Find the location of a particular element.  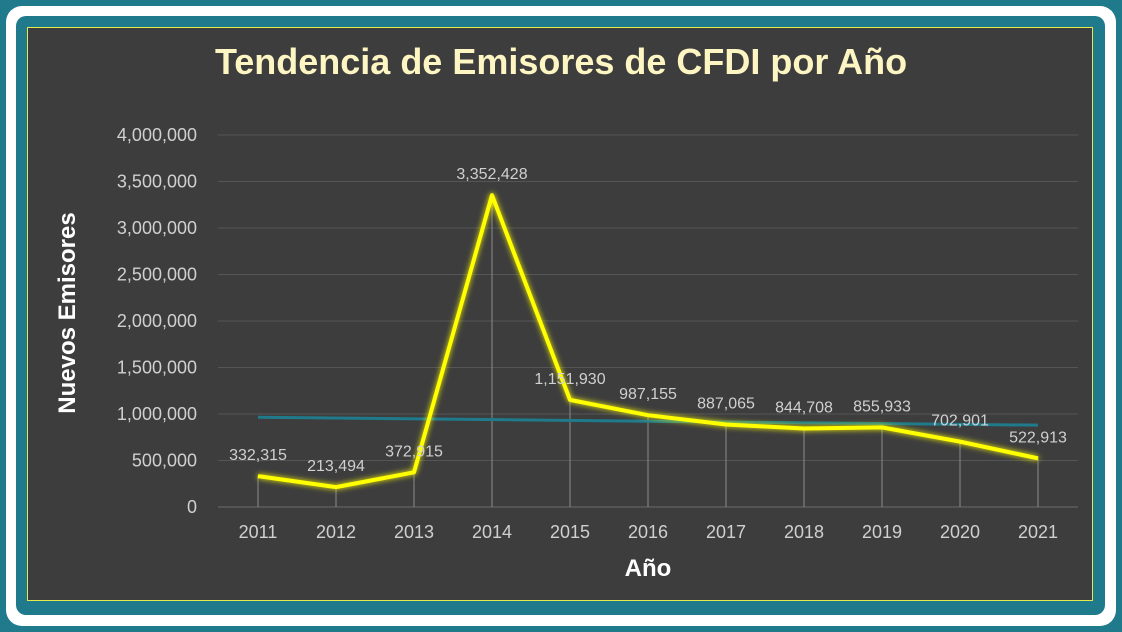

data-label: 332,315 is located at coordinates (258, 455).